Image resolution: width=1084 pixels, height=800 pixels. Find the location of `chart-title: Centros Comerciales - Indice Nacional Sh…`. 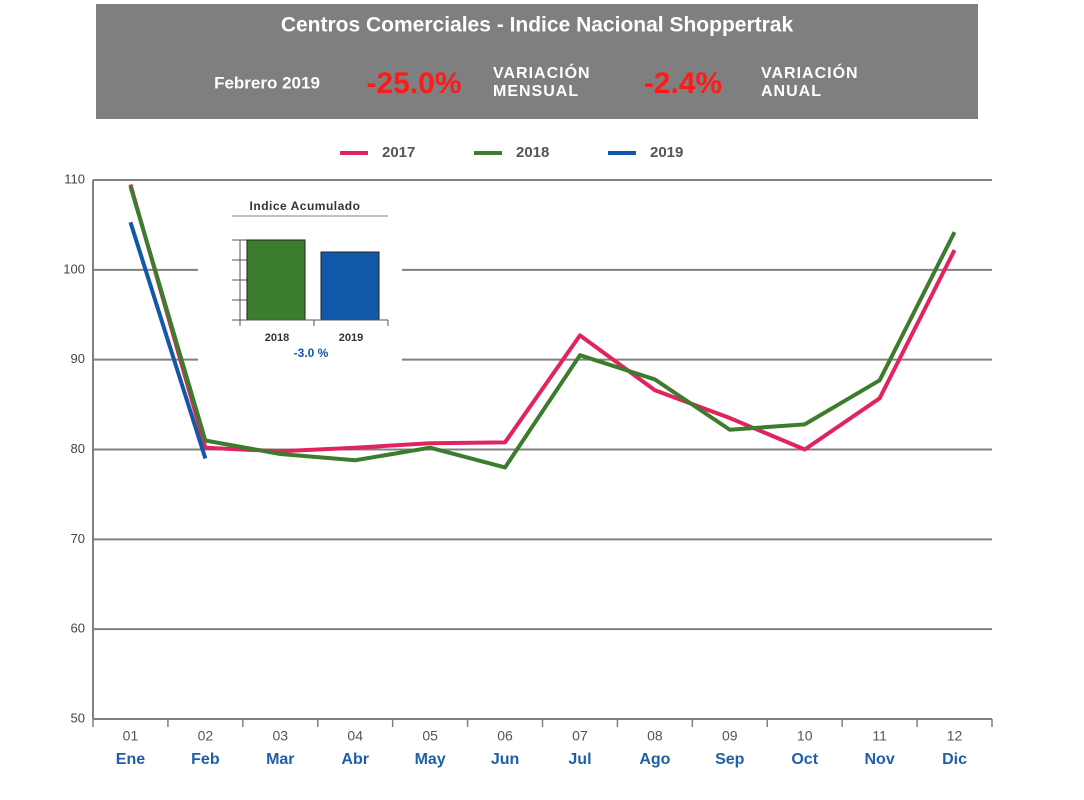

chart-title: Centros Comerciales - Indice Nacional Sh… is located at coordinates (537, 25).